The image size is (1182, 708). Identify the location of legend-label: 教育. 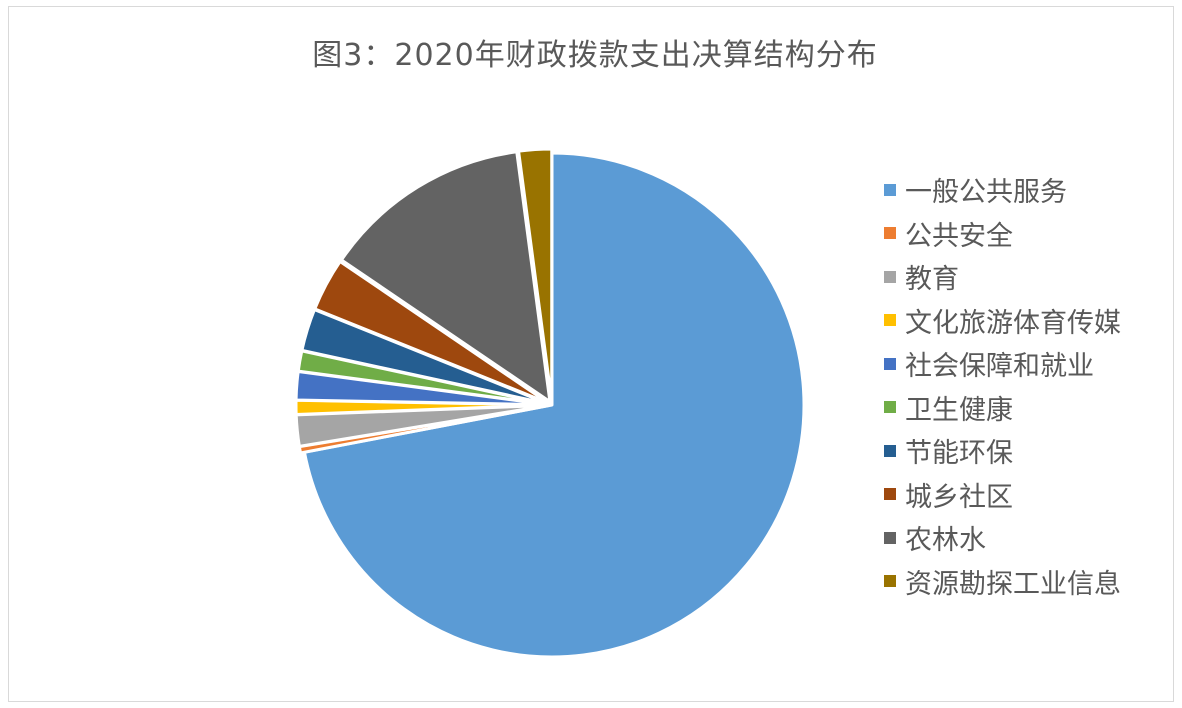
(932, 280).